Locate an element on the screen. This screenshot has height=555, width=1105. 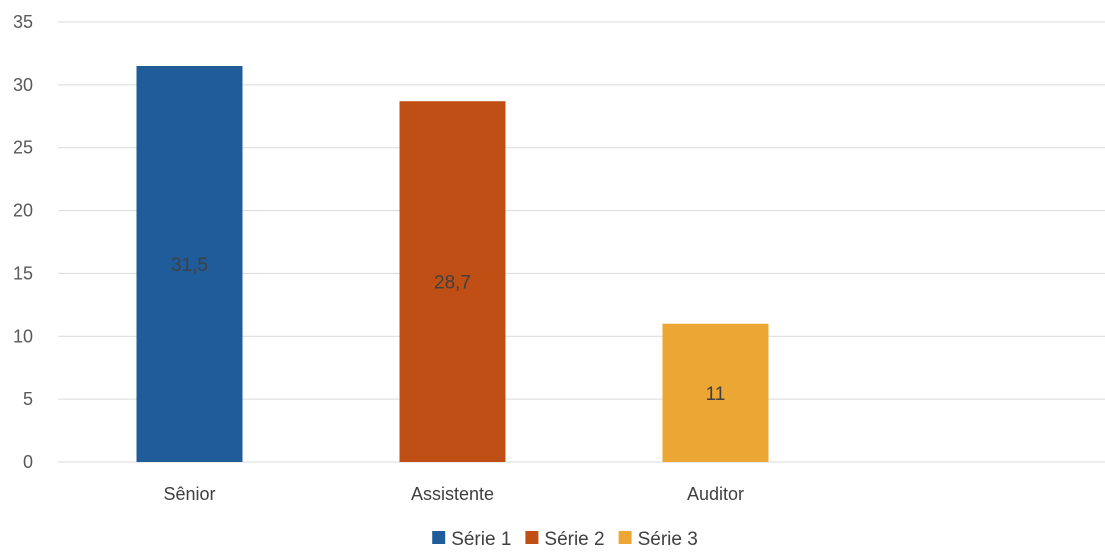
y-tick-label: 30 is located at coordinates (23, 85).